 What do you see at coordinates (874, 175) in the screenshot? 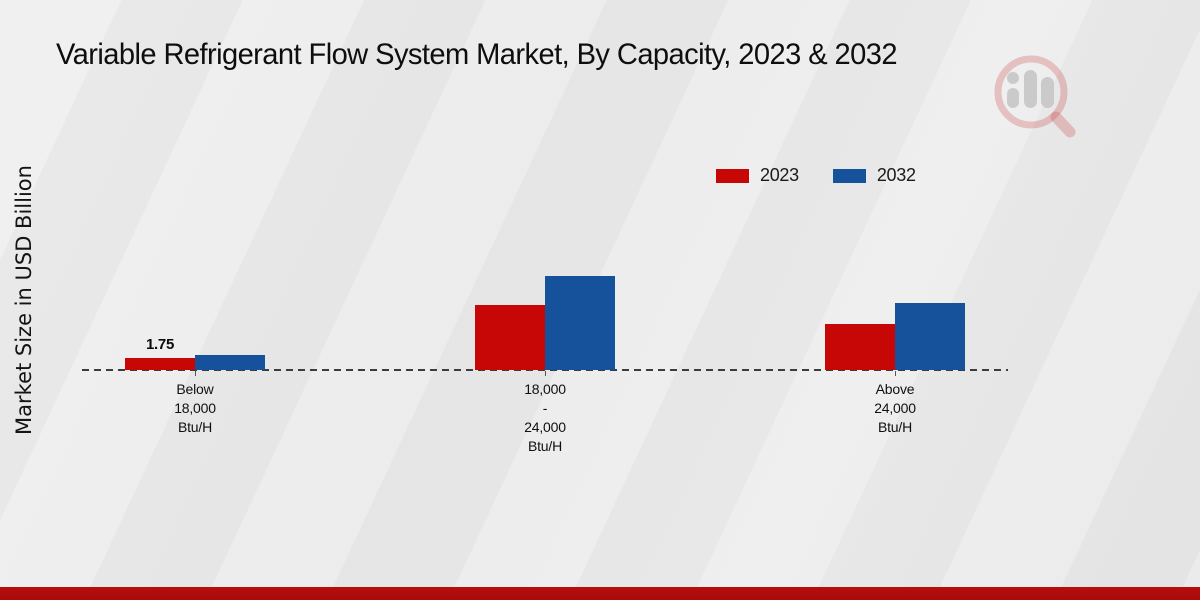
I see `legend-item-2032: 2032` at bounding box center [874, 175].